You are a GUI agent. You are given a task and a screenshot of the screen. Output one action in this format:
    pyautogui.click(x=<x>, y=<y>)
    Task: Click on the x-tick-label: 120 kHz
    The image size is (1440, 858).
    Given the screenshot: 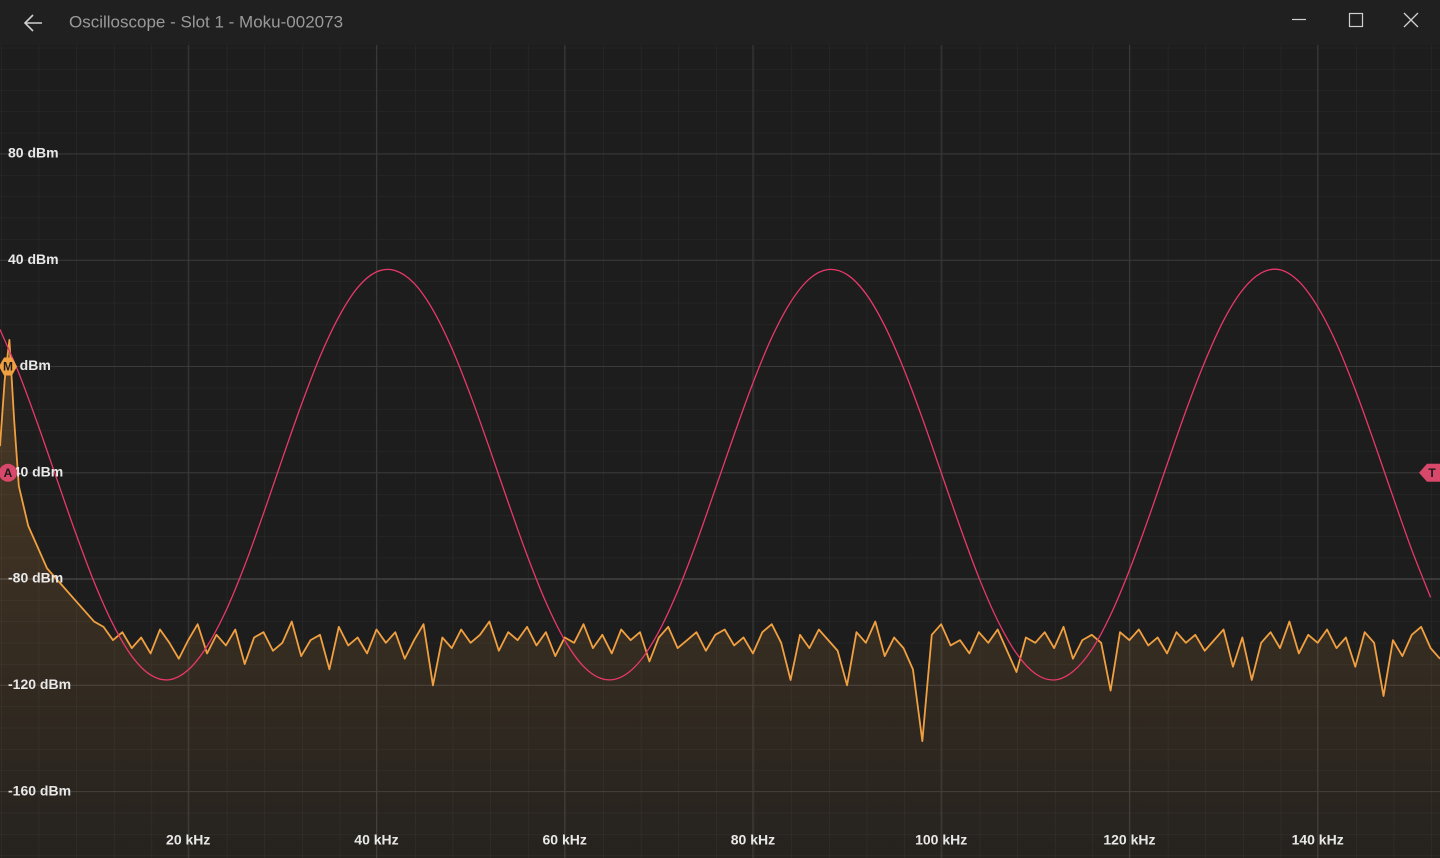 What is the action you would take?
    pyautogui.click(x=1129, y=840)
    